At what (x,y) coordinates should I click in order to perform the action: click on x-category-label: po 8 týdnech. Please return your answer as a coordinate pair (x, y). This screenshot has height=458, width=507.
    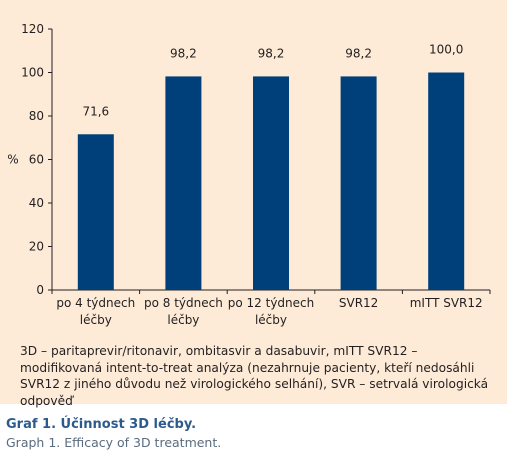
    Looking at the image, I should click on (183, 303).